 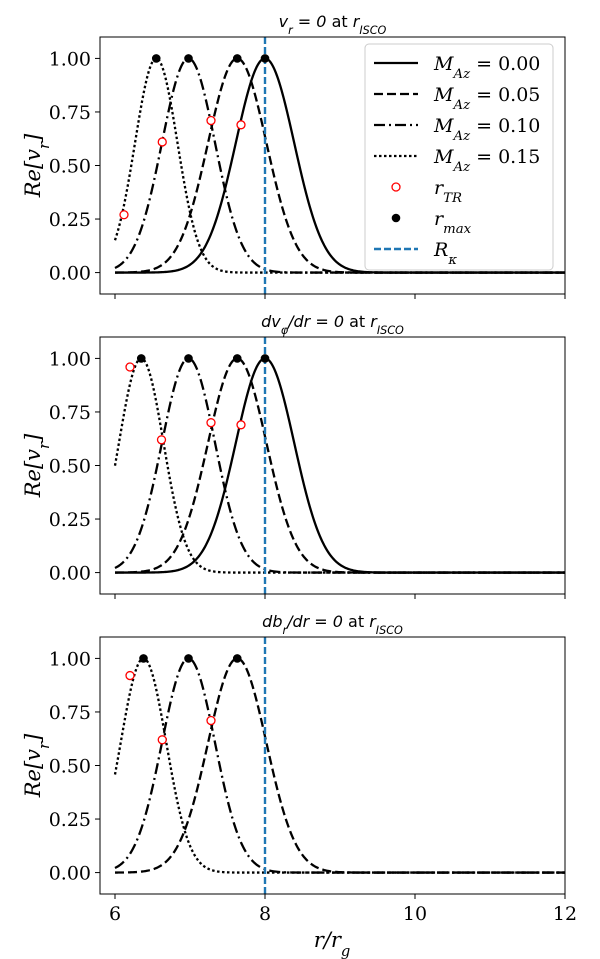 I want to click on legend-label: Rκ, so click(x=445, y=253).